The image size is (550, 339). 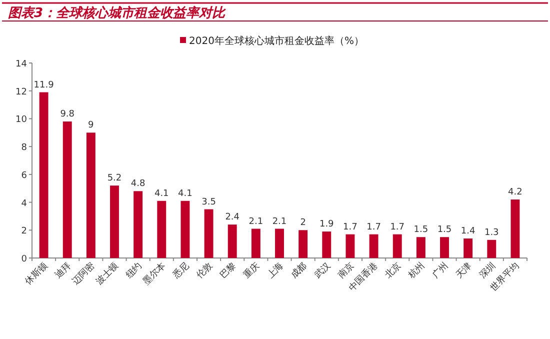 What do you see at coordinates (322, 270) in the screenshot?
I see `x-tick-label: 武汉` at bounding box center [322, 270].